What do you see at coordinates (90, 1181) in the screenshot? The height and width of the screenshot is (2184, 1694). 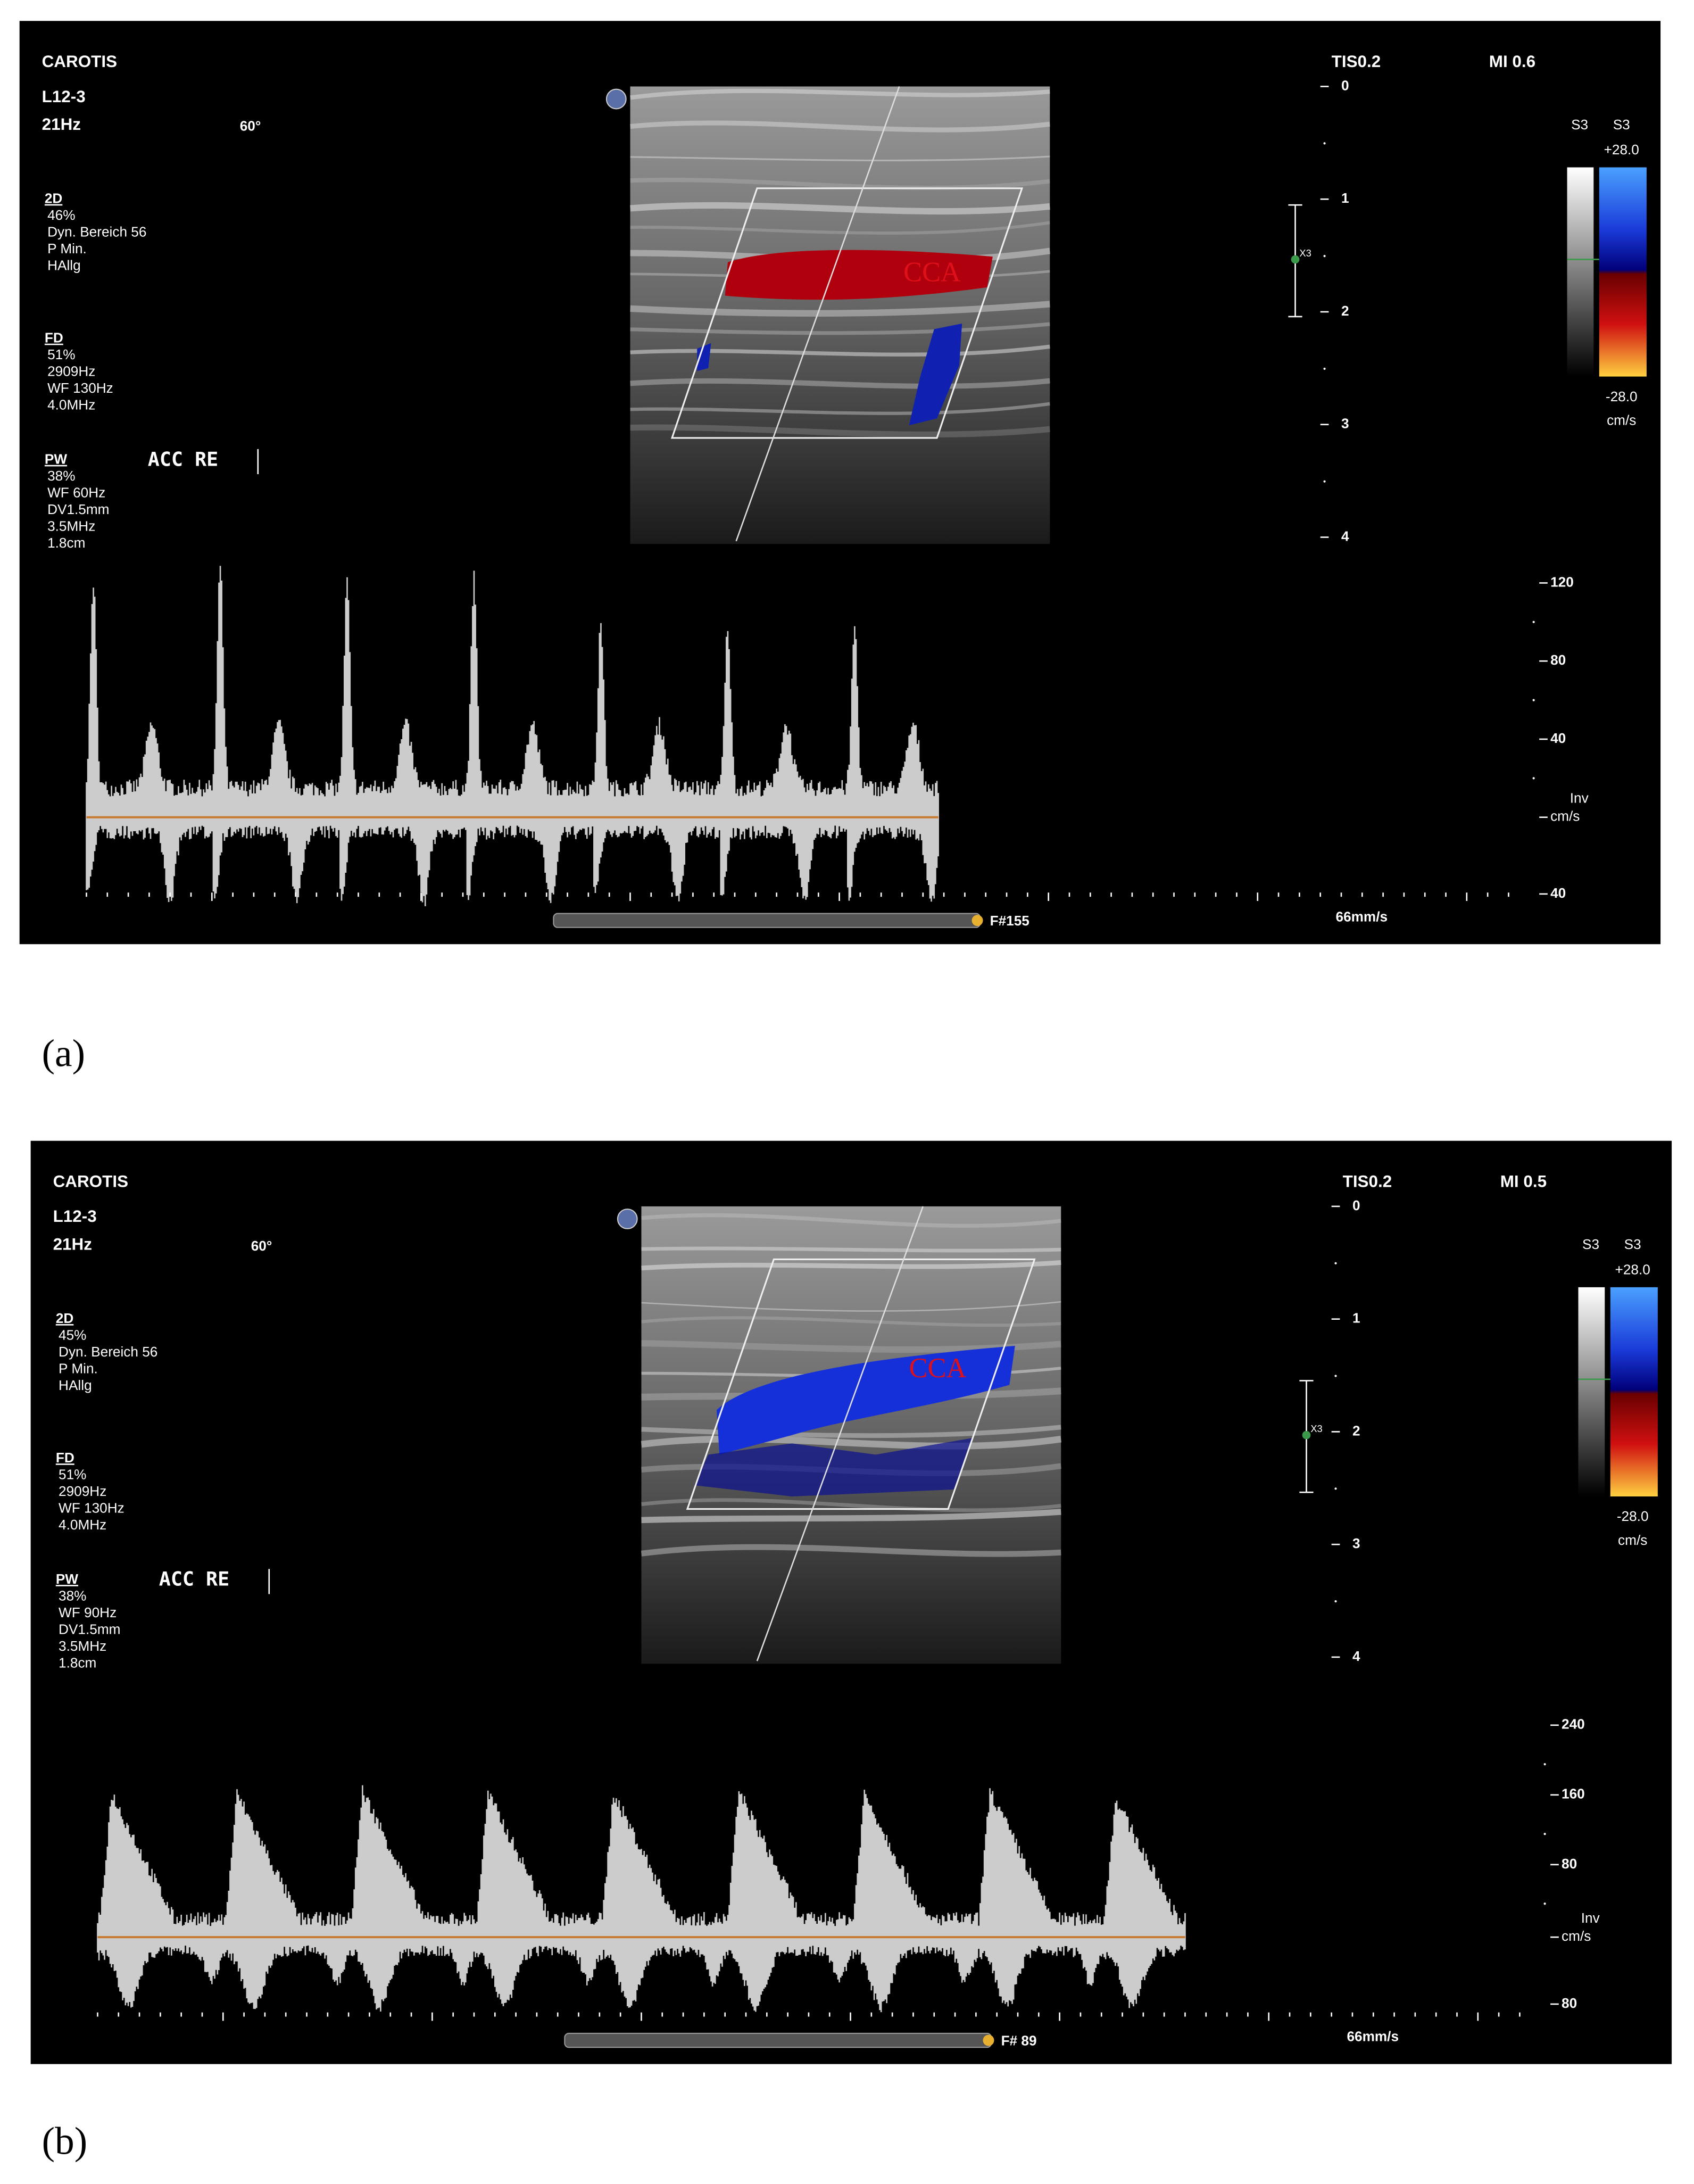 I see `preset: CAROTIS` at bounding box center [90, 1181].